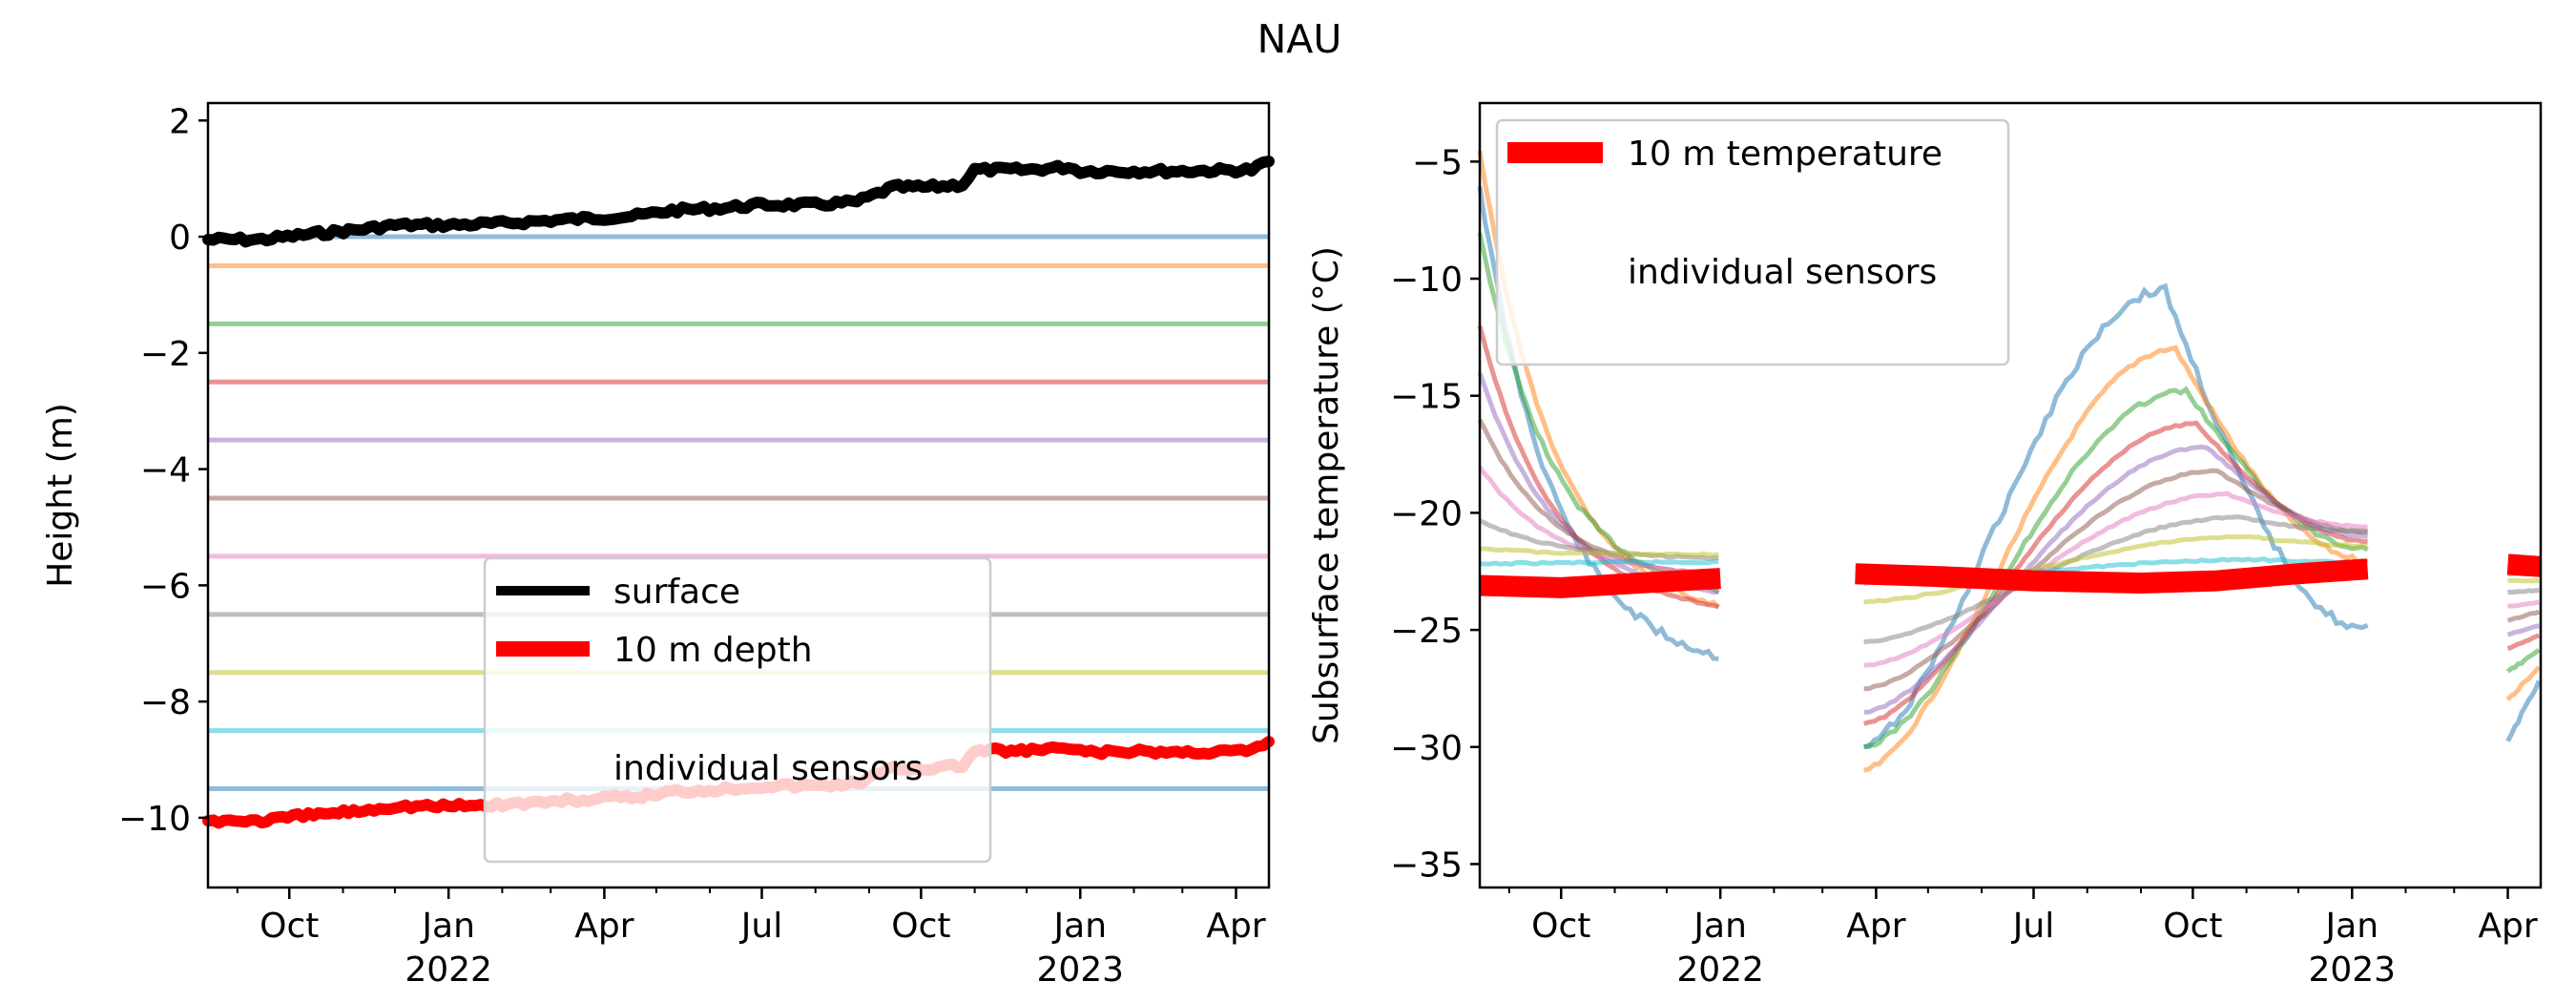  Describe the element at coordinates (180, 238) in the screenshot. I see `left-y-tick-label: 0` at that location.